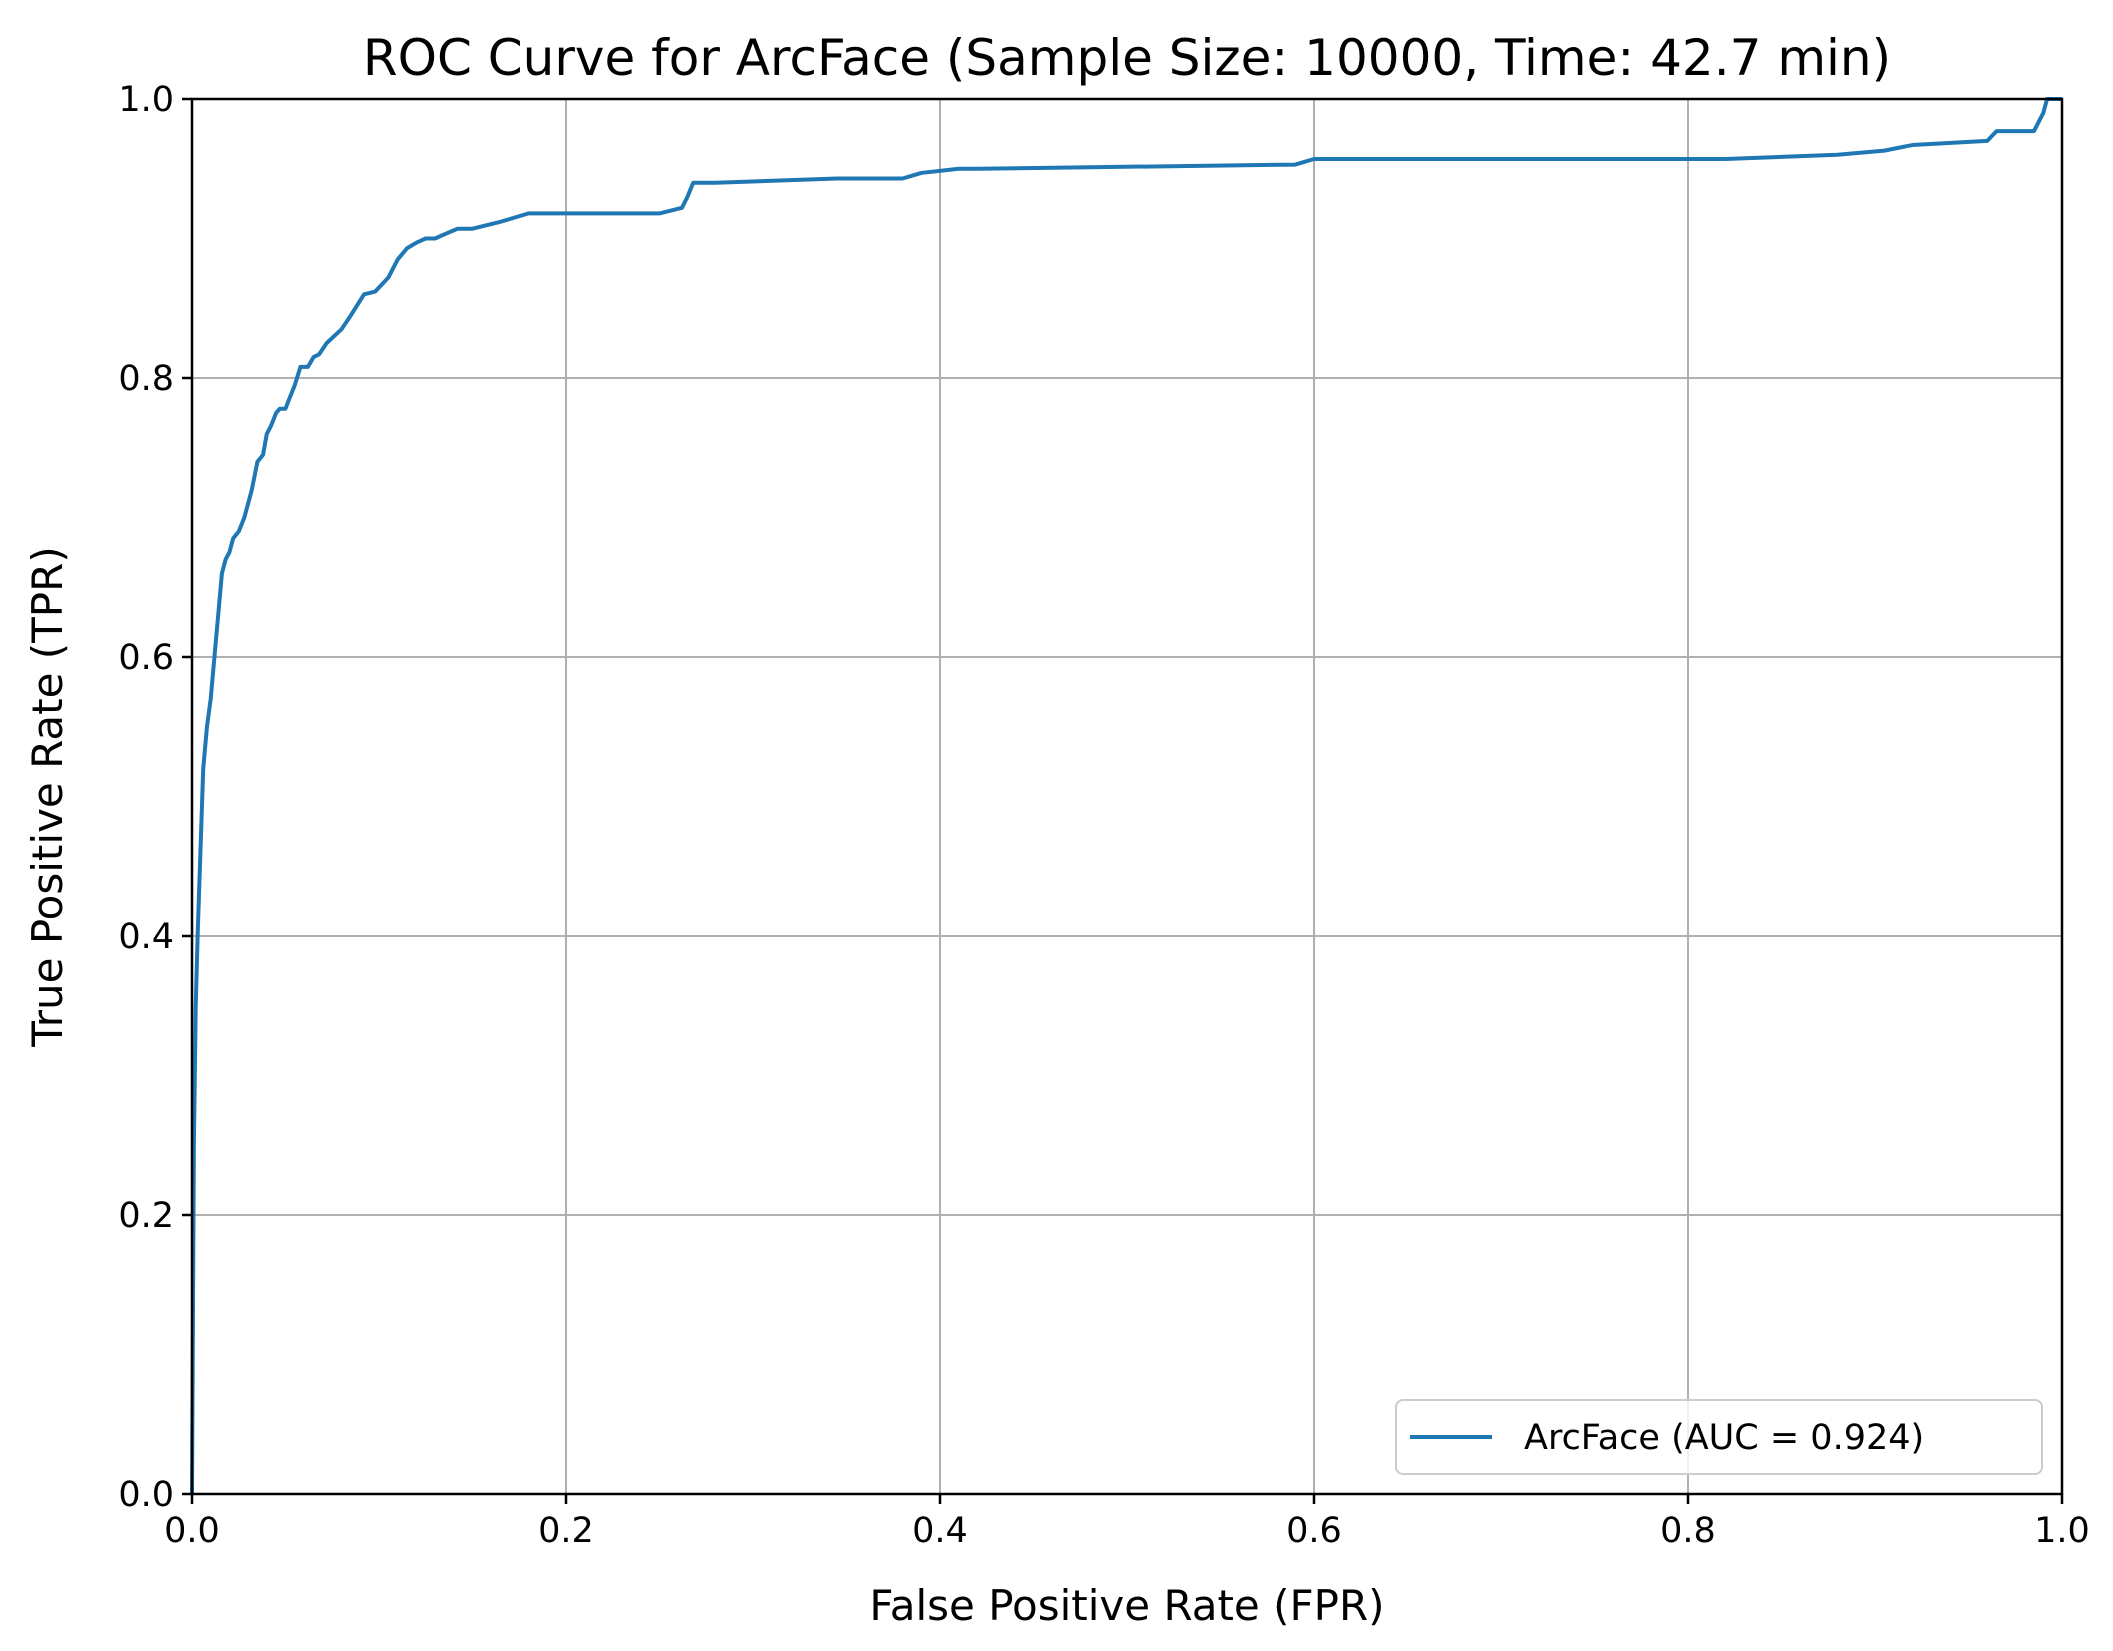 This screenshot has width=2113, height=1651. Describe the element at coordinates (566, 1531) in the screenshot. I see `x-tick-label: 0.2` at that location.